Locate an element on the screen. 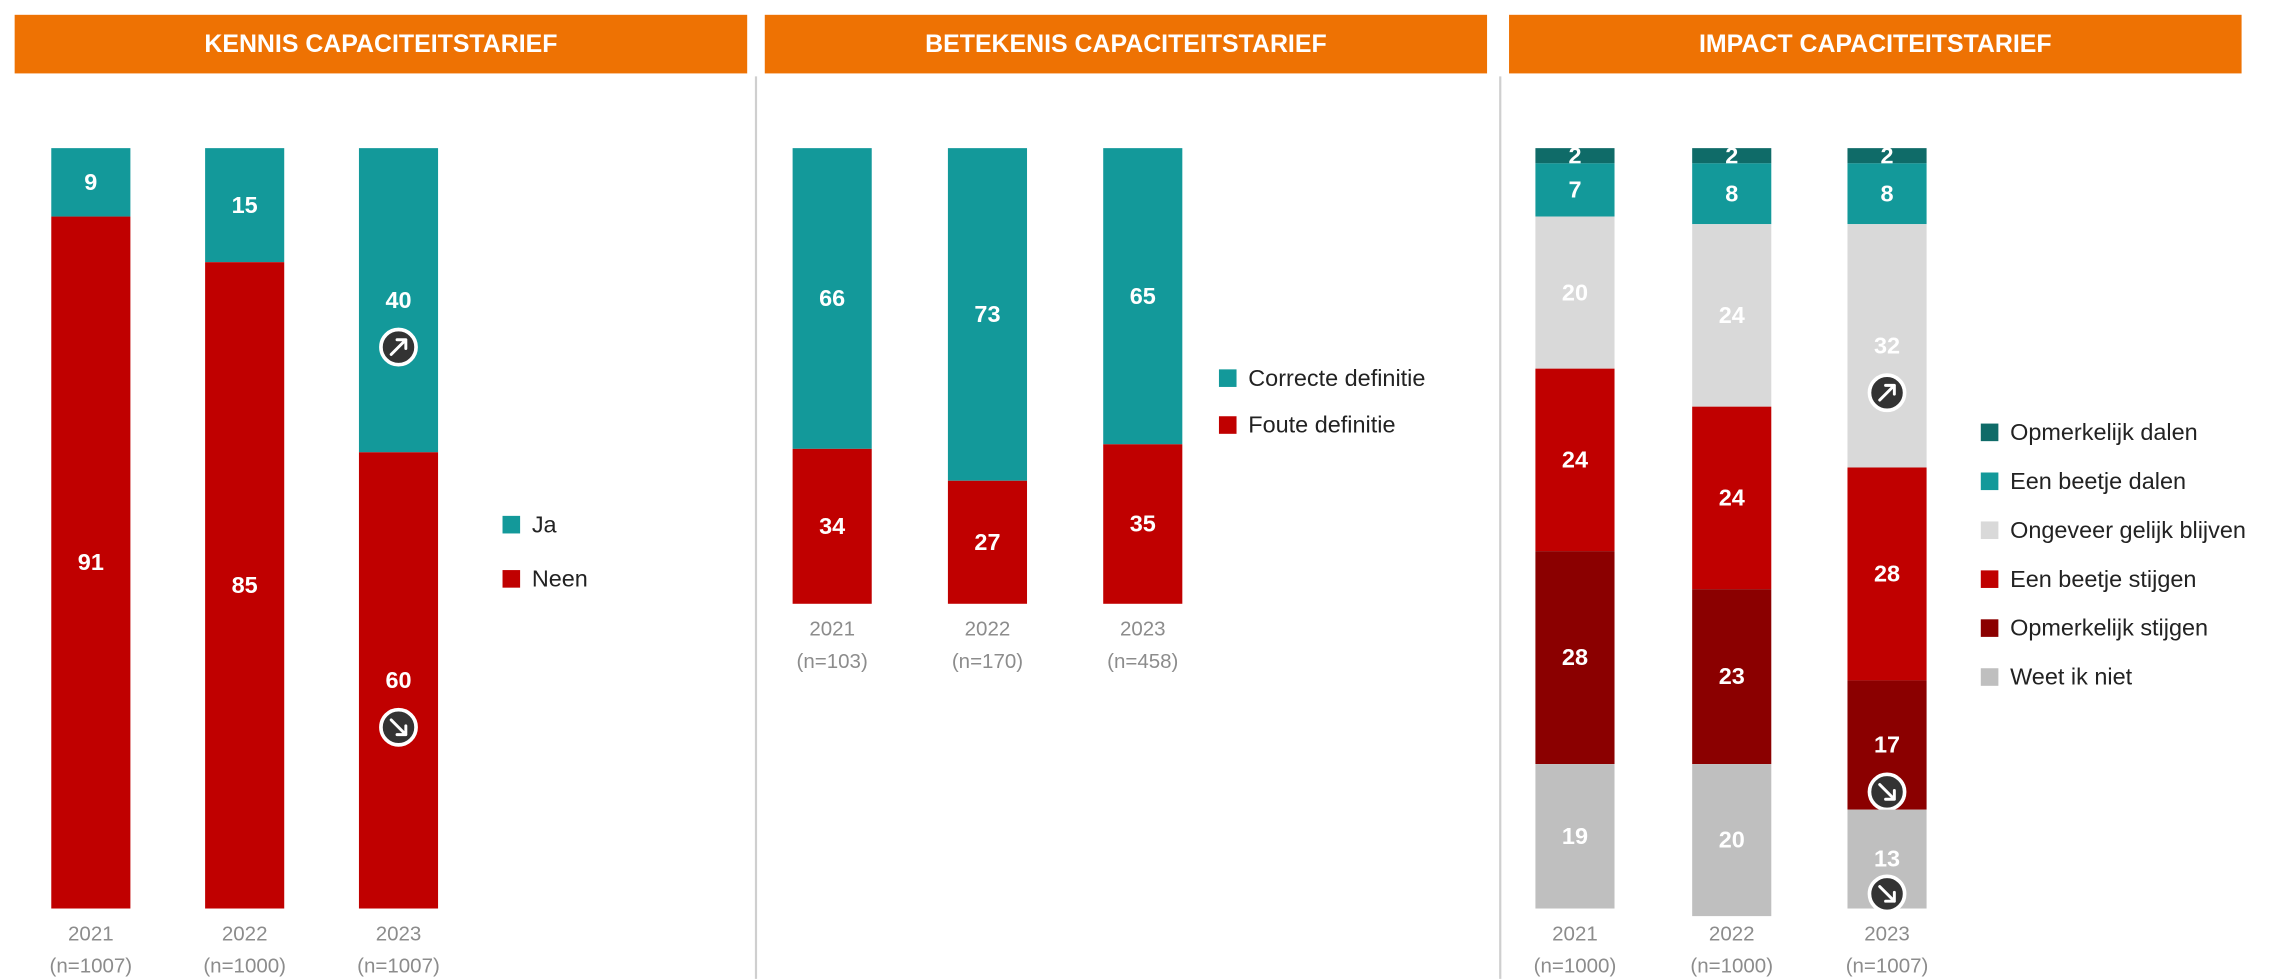 The height and width of the screenshot is (979, 2287). data-label: 66 is located at coordinates (832, 298).